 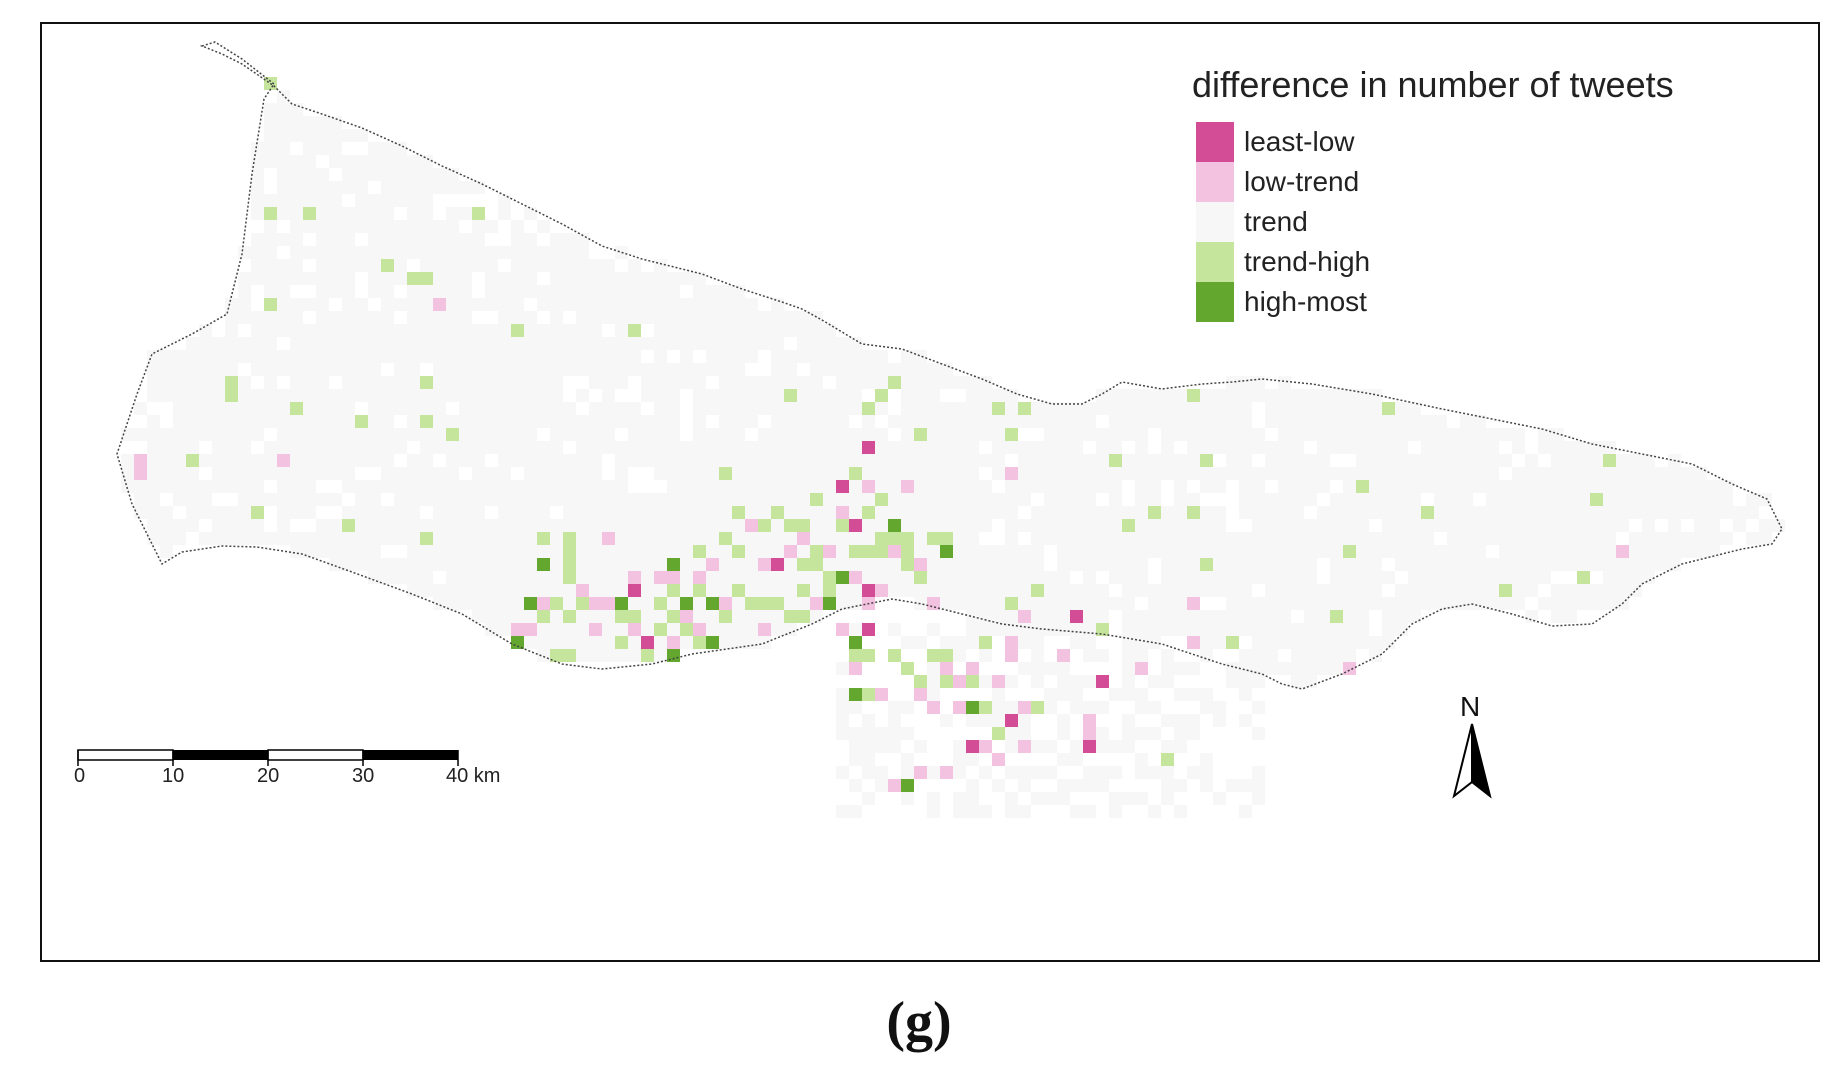 What do you see at coordinates (1276, 221) in the screenshot?
I see `legend-label: trend` at bounding box center [1276, 221].